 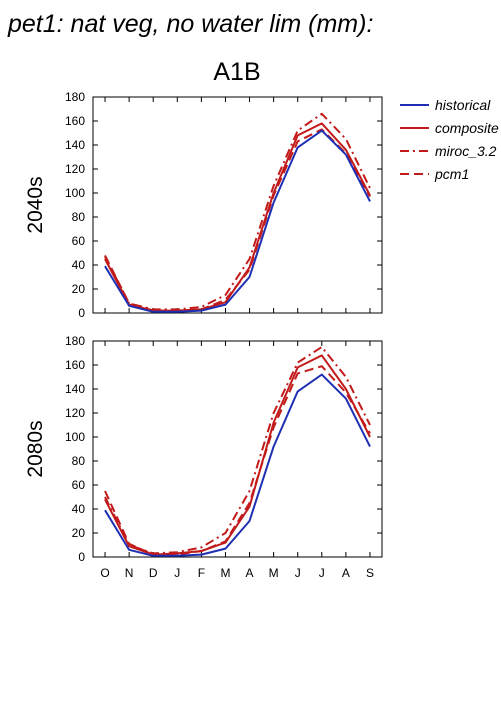 What do you see at coordinates (129, 573) in the screenshot?
I see `x-tick-label: N` at bounding box center [129, 573].